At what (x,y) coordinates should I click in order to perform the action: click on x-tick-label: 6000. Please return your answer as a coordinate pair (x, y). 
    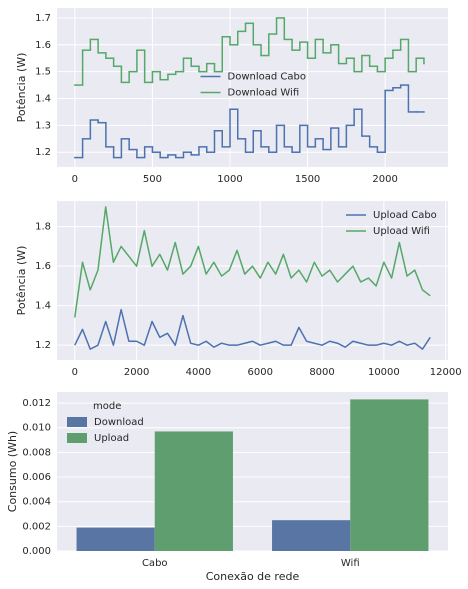
    Looking at the image, I should click on (260, 372).